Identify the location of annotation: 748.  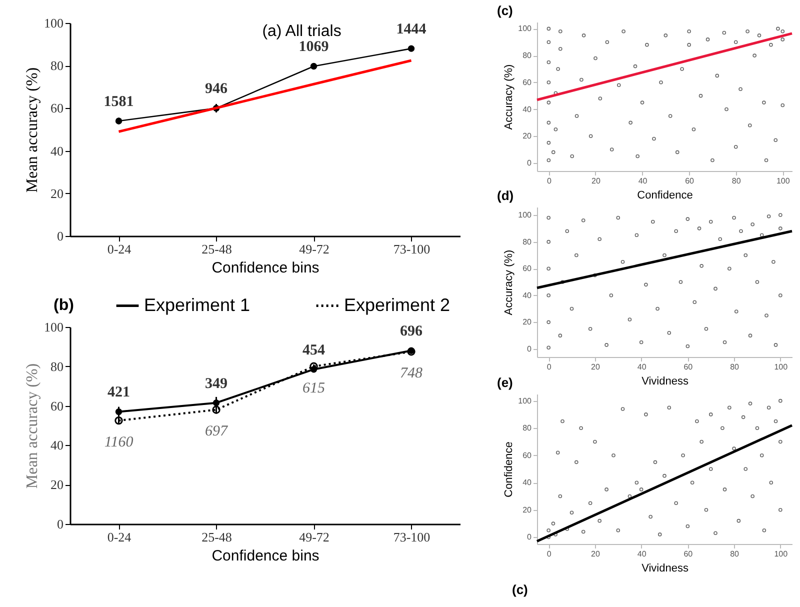
(411, 374).